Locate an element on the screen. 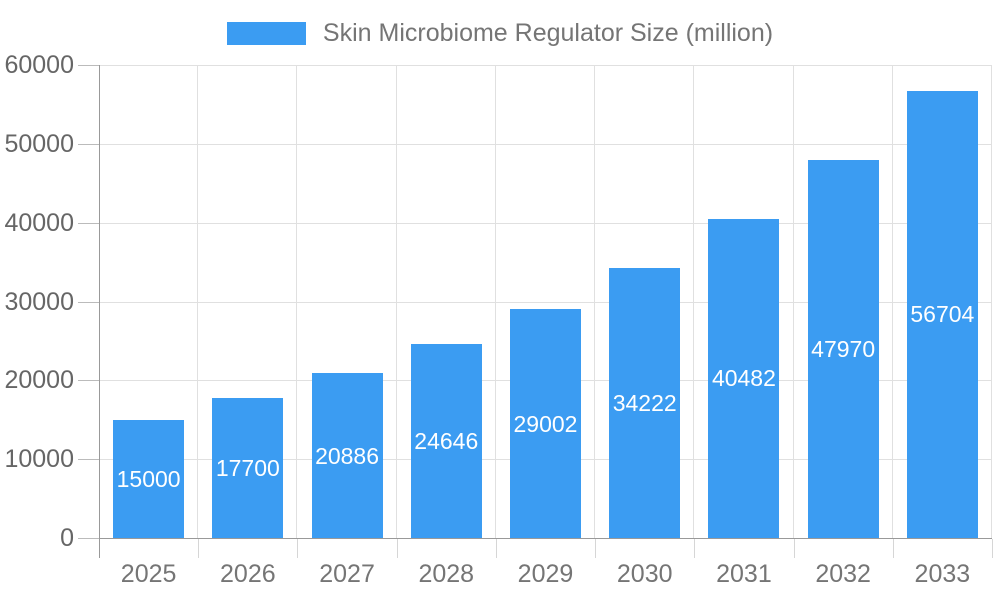  bar-cell-2025: 15000 is located at coordinates (148, 301).